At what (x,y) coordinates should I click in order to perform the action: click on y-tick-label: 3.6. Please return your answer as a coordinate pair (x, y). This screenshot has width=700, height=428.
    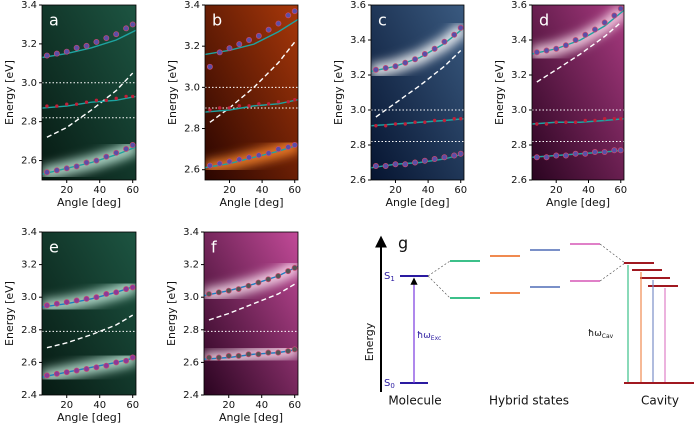
    Looking at the image, I should click on (358, 5).